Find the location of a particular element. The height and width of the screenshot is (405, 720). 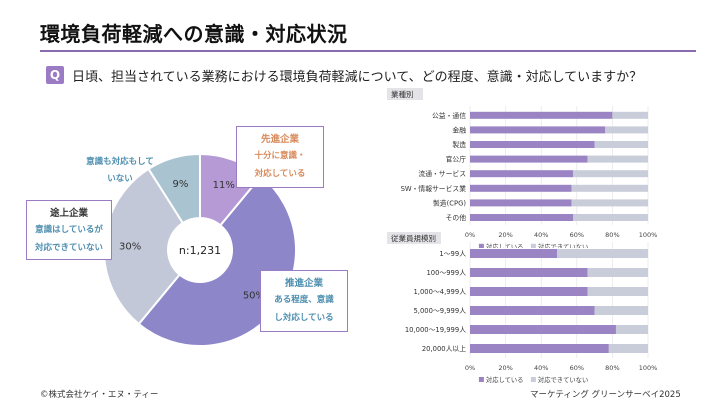

bar-chart-title: 従業員規模別 is located at coordinates (413, 238).